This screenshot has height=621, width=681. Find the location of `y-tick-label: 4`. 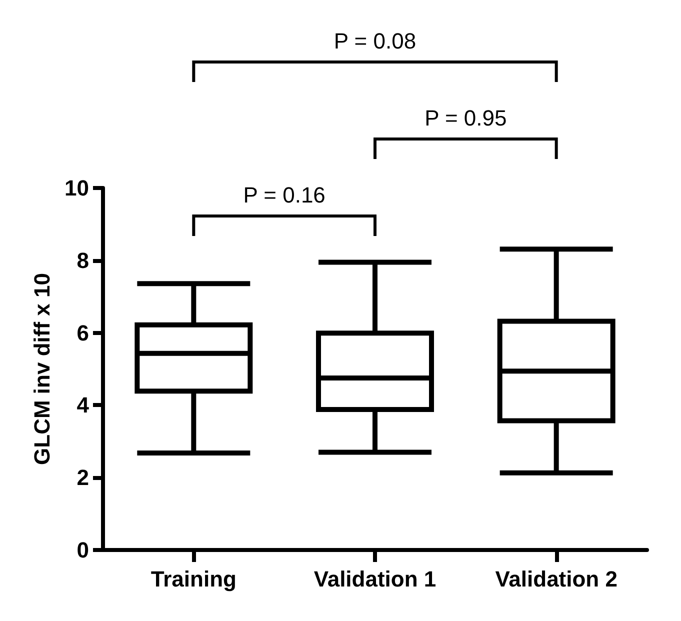

y-tick-label: 4 is located at coordinates (83, 405).